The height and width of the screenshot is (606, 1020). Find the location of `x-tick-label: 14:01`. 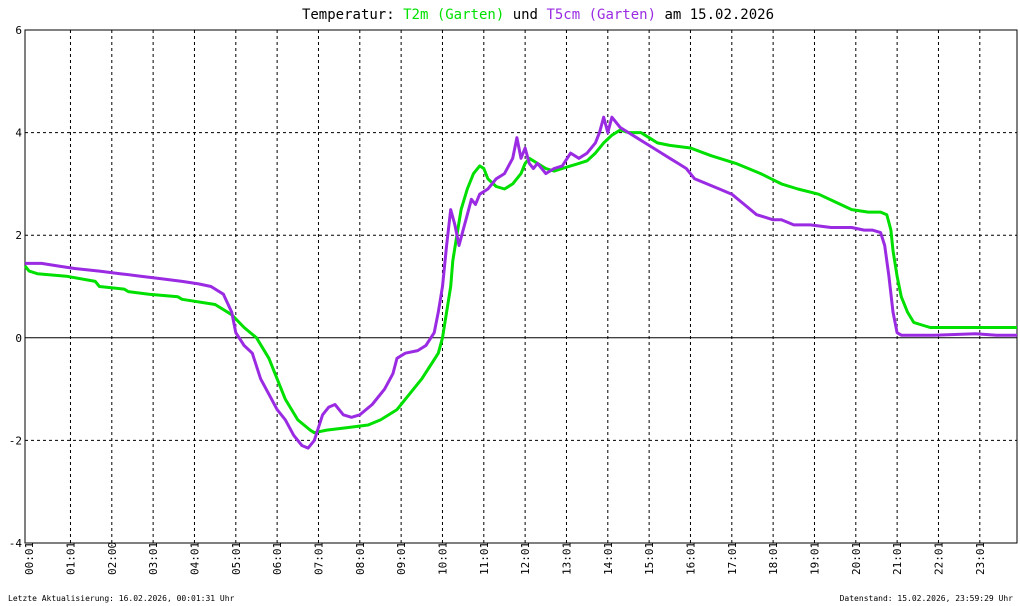

x-tick-label: 14:01 is located at coordinates (608, 558).